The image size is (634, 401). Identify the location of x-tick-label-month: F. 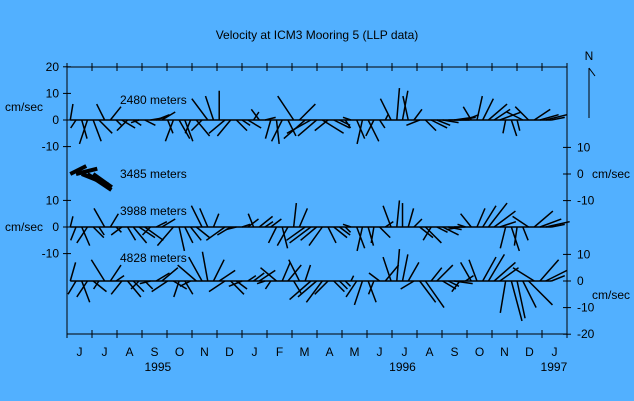
(279, 352).